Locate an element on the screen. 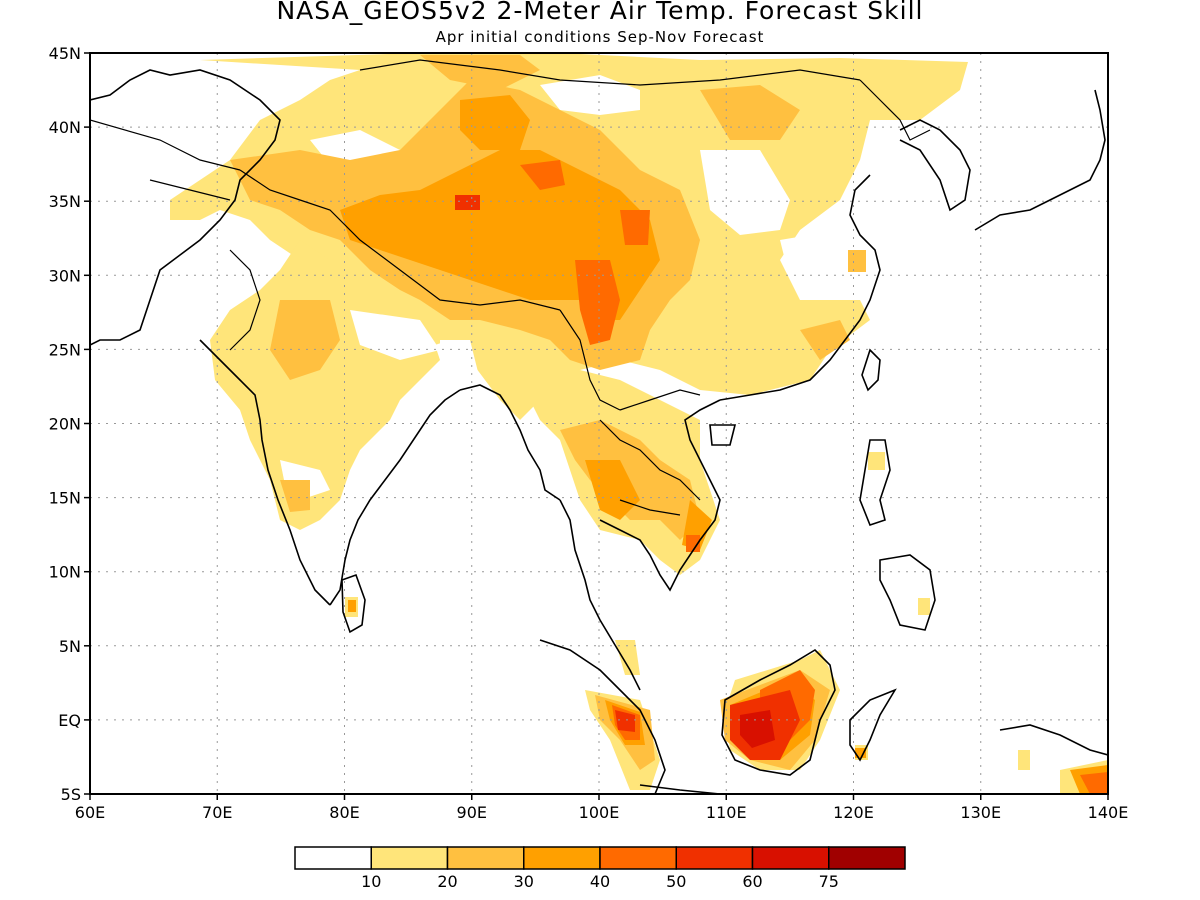 The width and height of the screenshot is (1200, 900). coast-mindanao is located at coordinates (907, 592).